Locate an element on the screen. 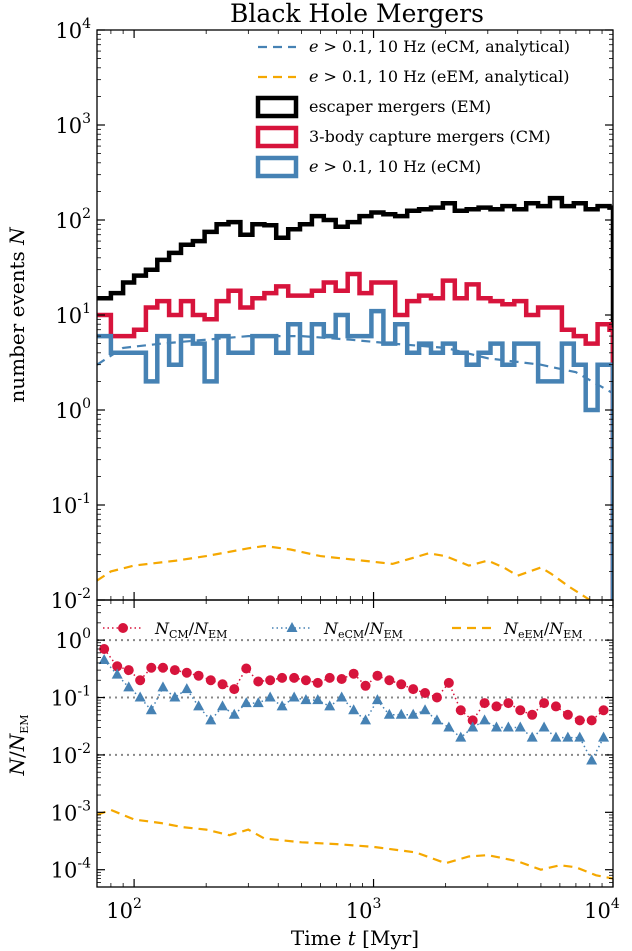 The width and height of the screenshot is (632, 951). ratio-x-tick-label: 104 is located at coordinates (602, 909).